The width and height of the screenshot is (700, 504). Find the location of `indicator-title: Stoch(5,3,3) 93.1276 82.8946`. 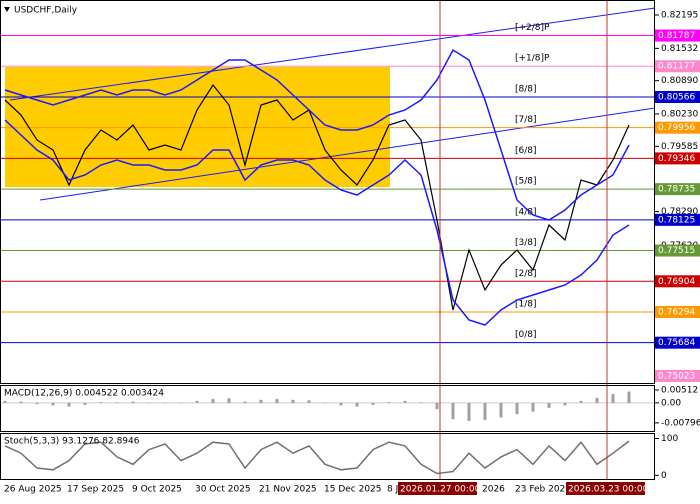

indicator-title: Stoch(5,3,3) 93.1276 82.8946 is located at coordinates (72, 442).